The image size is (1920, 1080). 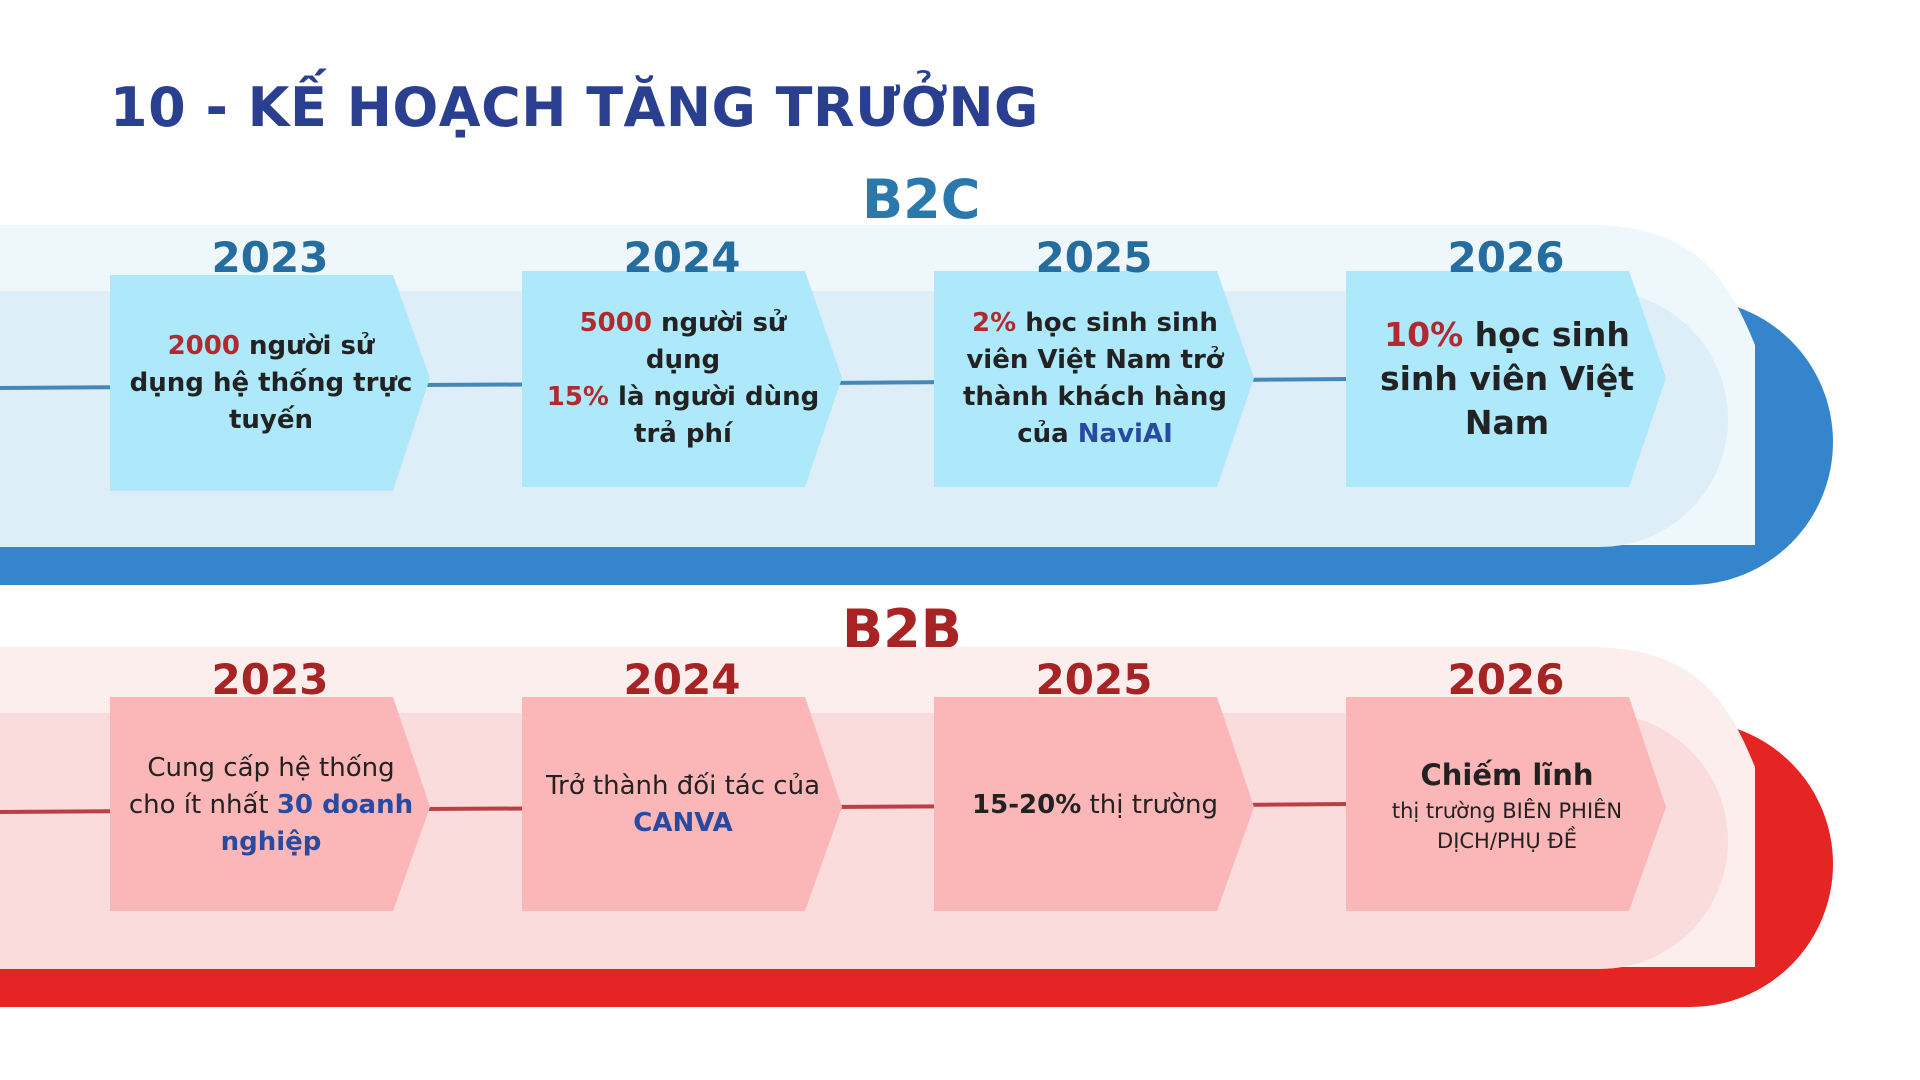 I want to click on b2b-2026-heading: Chiếm lĩnh, so click(x=1507, y=775).